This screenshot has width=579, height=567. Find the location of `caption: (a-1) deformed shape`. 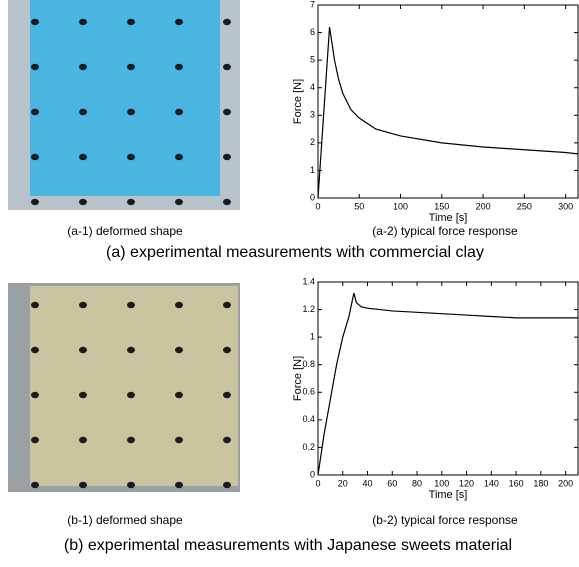

caption: (a-1) deformed shape is located at coordinates (125, 231).